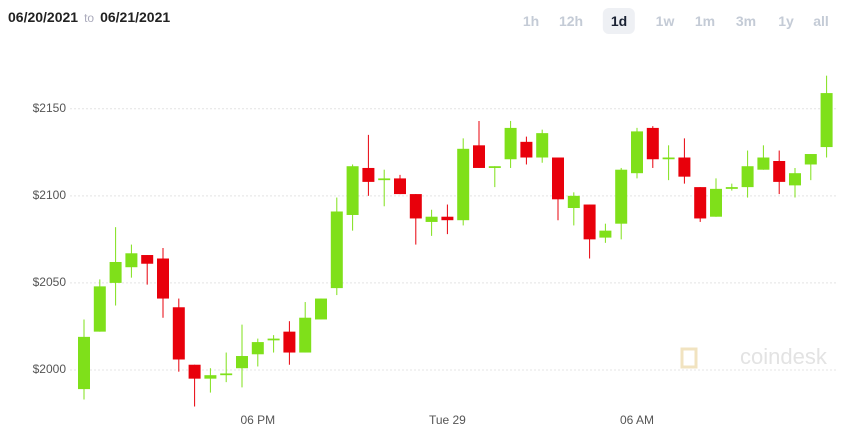  I want to click on x-tick-label: Tue 29, so click(447, 420).